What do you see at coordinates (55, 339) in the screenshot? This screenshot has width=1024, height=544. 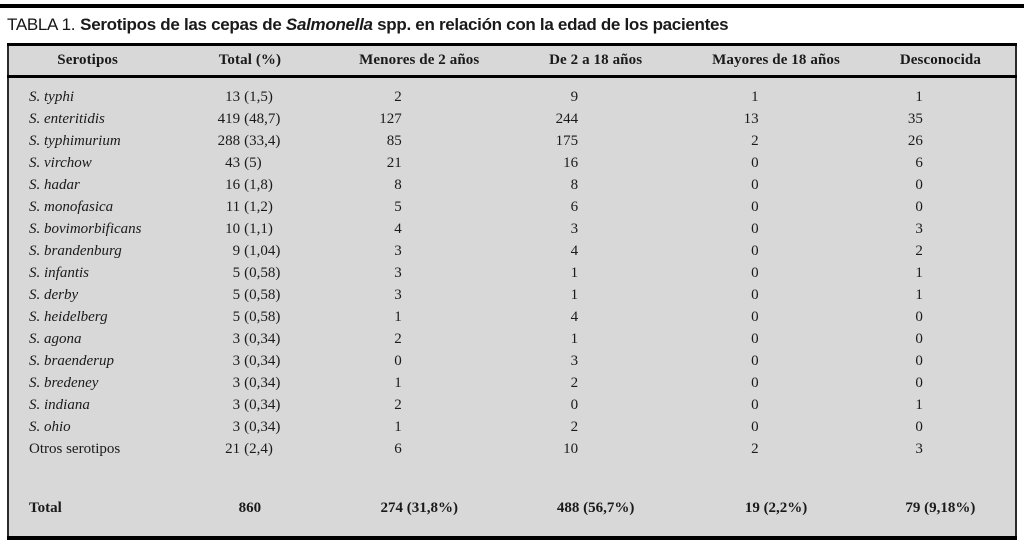 I see `serotype-name: S. agona` at bounding box center [55, 339].